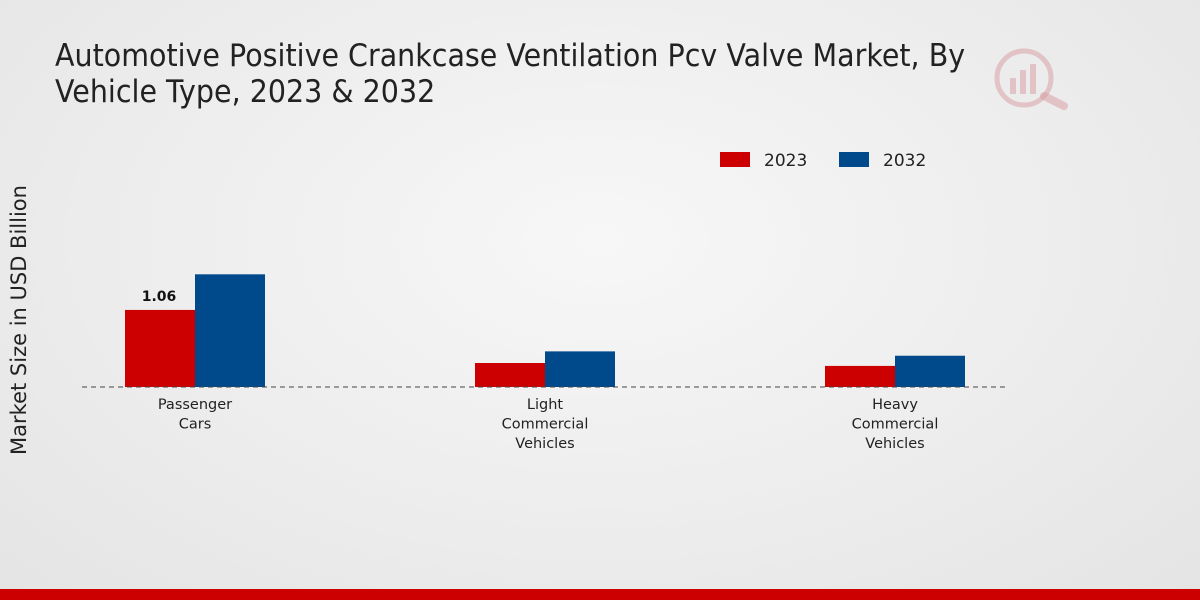 Image resolution: width=1200 pixels, height=600 pixels. Describe the element at coordinates (545, 405) in the screenshot. I see `x-tick-label: Light` at that location.